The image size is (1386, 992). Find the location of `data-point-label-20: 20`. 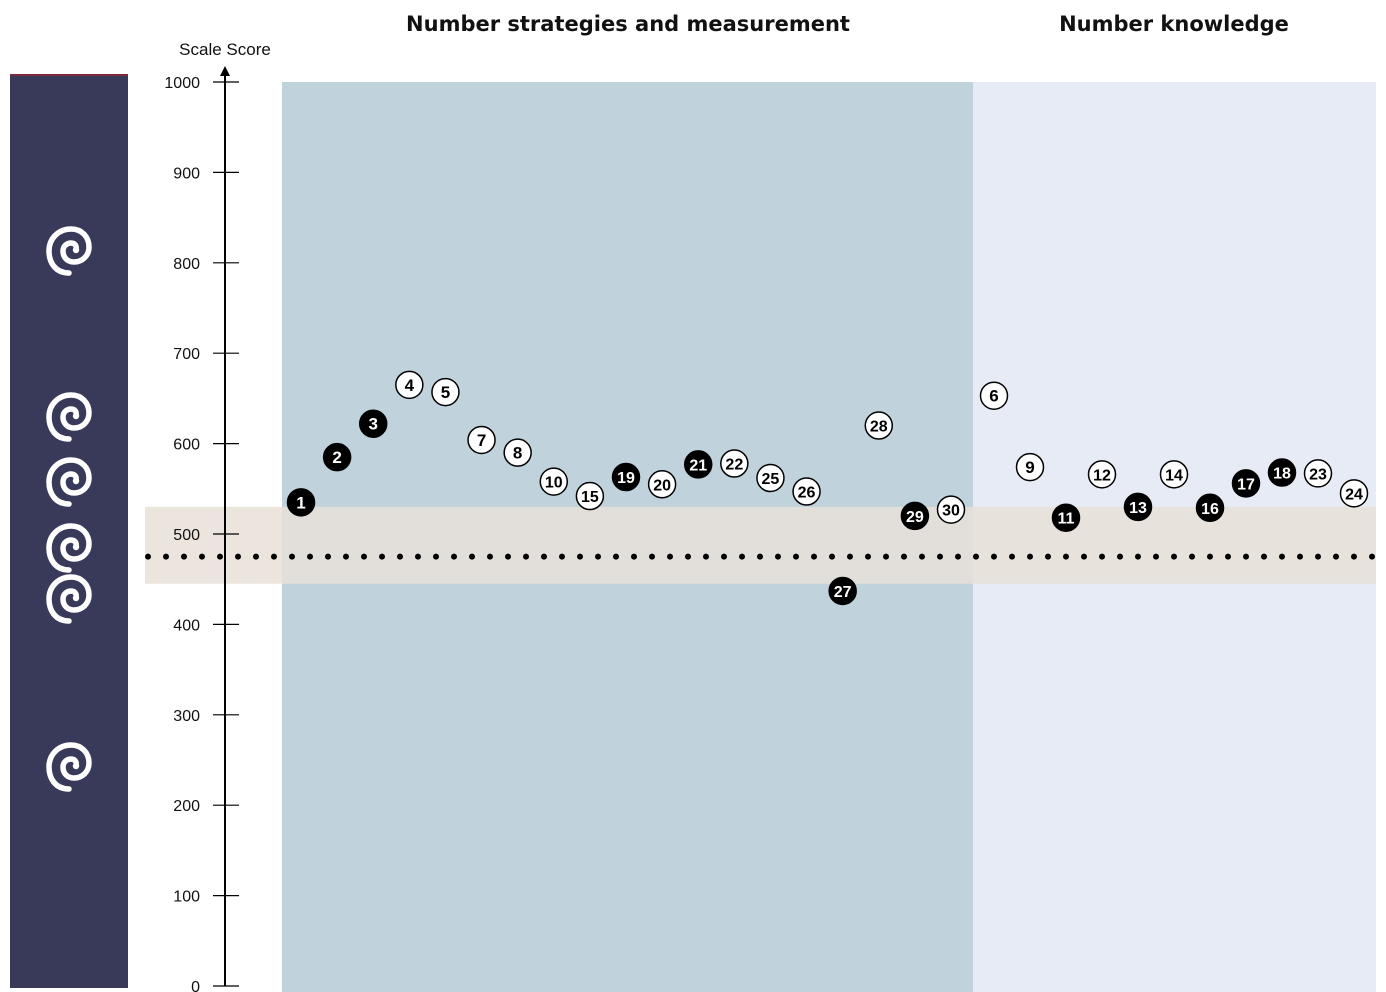

data-point-label-20: 20 is located at coordinates (662, 485).